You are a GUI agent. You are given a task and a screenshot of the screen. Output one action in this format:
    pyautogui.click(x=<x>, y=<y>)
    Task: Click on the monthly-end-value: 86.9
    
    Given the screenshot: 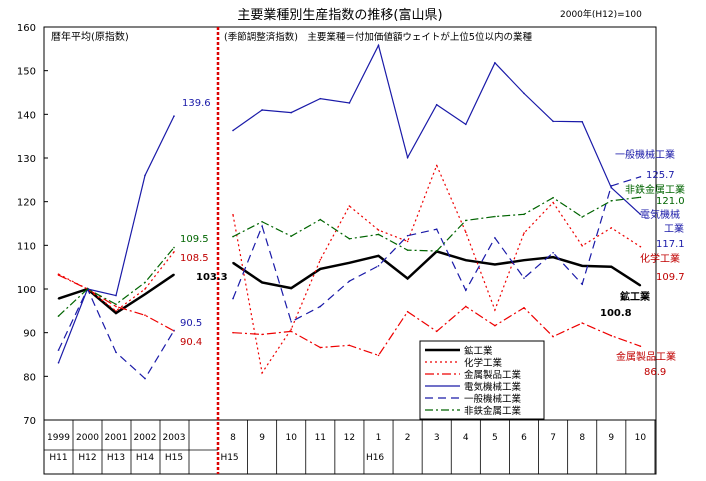 What is the action you would take?
    pyautogui.click(x=655, y=372)
    